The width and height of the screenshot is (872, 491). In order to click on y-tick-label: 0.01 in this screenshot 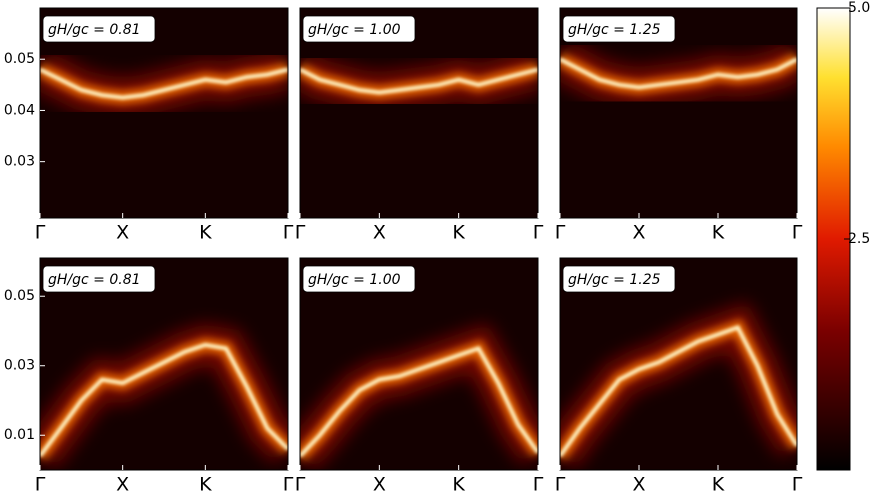, I will do `click(19, 435)`.